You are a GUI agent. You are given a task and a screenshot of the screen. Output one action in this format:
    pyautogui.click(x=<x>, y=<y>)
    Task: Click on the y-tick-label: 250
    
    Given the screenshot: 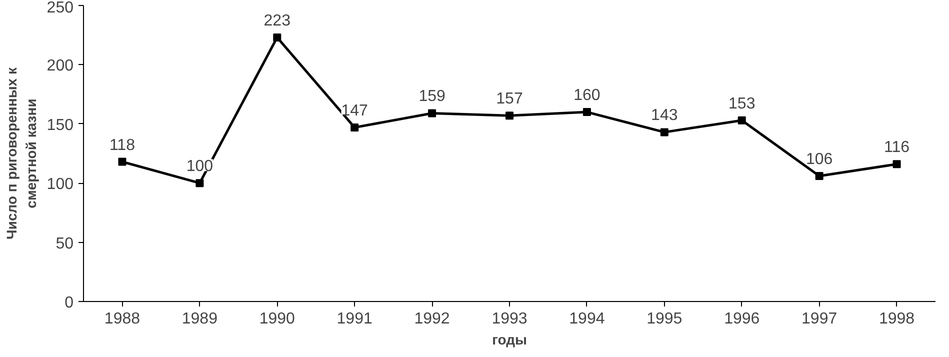 What is the action you would take?
    pyautogui.click(x=60, y=8)
    